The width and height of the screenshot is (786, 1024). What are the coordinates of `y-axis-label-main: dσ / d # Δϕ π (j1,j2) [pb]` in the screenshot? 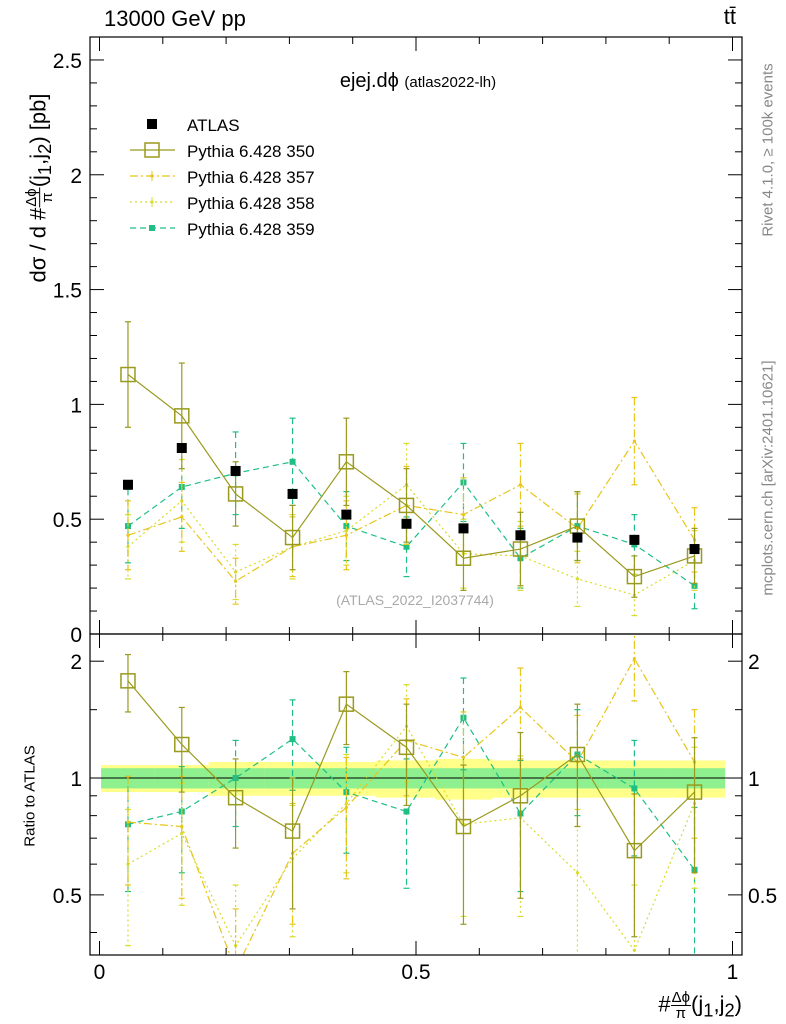 It's located at (40, 188).